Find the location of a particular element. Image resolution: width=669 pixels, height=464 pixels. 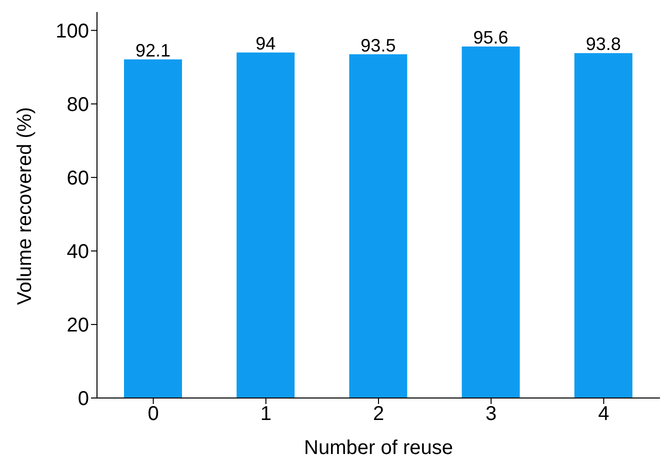

x-tick-label: 3 is located at coordinates (491, 414).